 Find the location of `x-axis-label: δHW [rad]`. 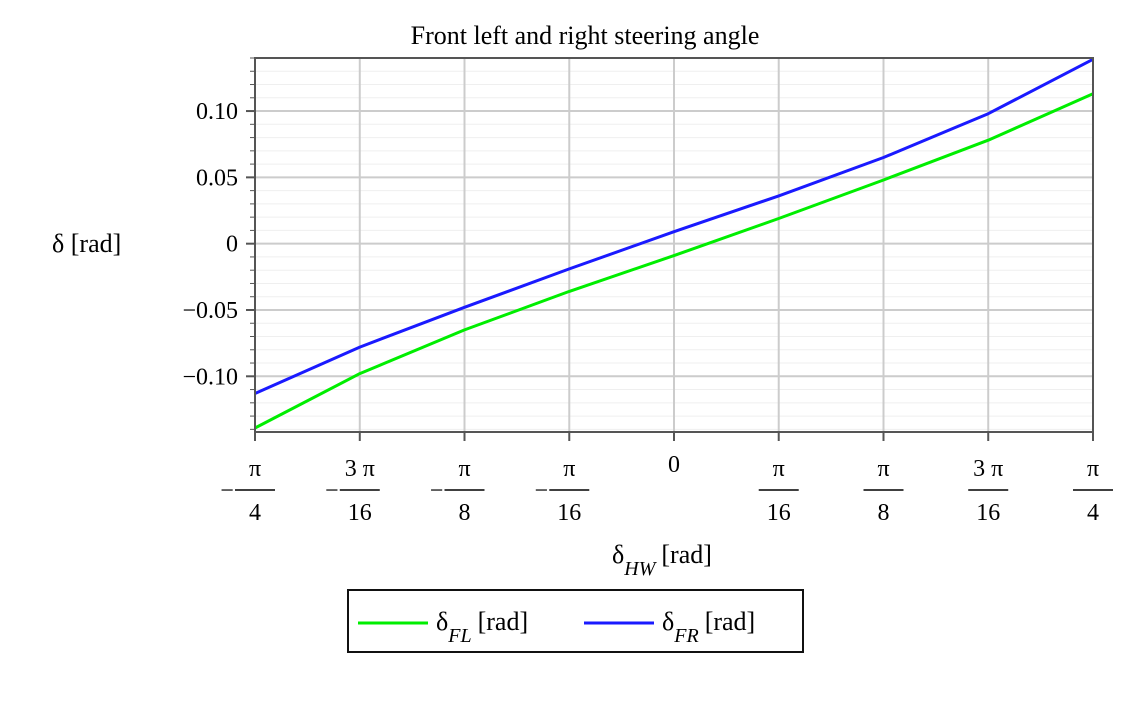

x-axis-label: δHW [rad] is located at coordinates (662, 560).